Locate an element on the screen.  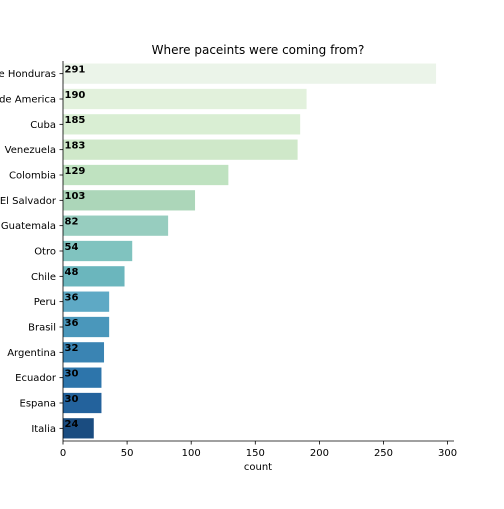
data-label: 190 is located at coordinates (75, 95).